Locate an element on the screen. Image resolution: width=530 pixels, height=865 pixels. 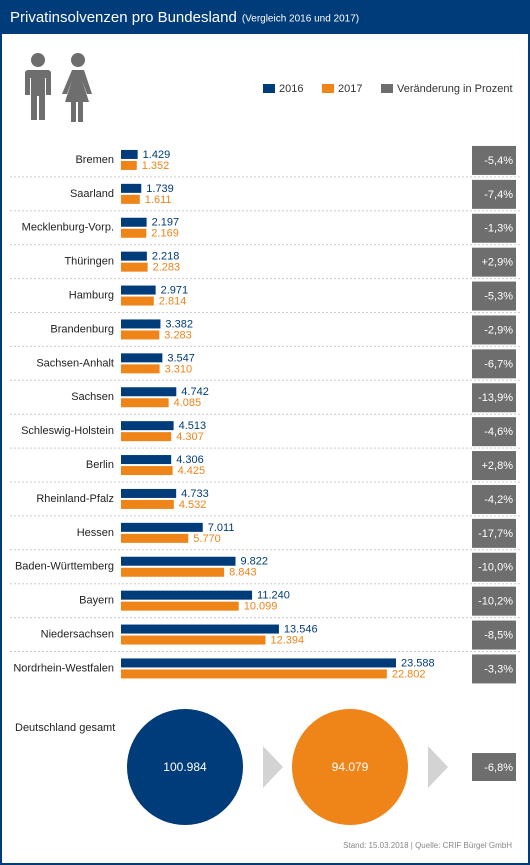
value-label: 1.429 is located at coordinates (157, 155).